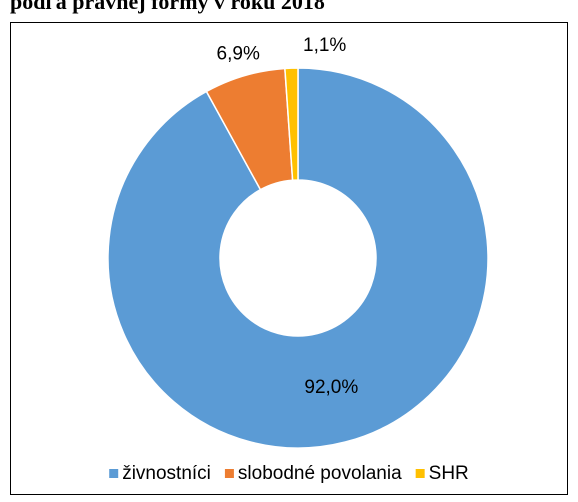 The height and width of the screenshot is (502, 578). Describe the element at coordinates (238, 54) in the screenshot. I see `data-label: 6,9%` at that location.